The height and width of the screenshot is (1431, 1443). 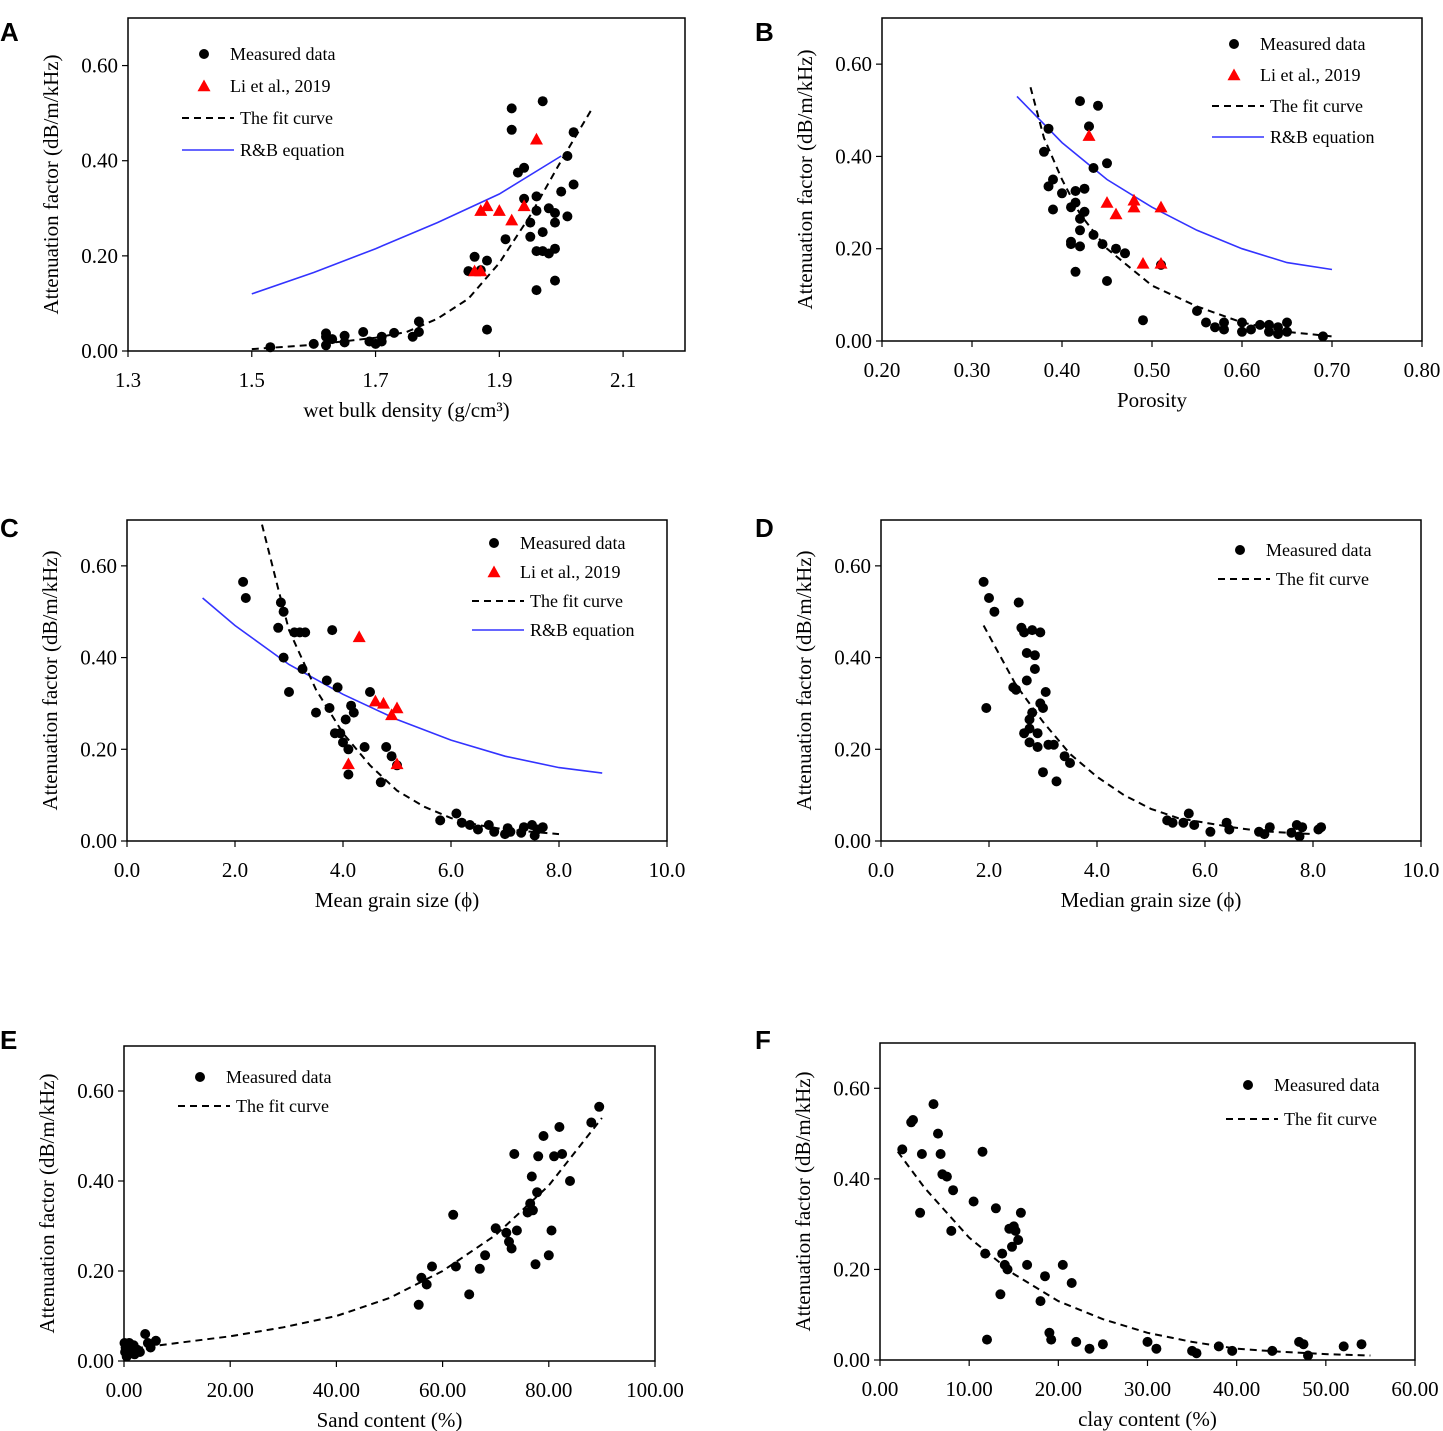 What do you see at coordinates (851, 1179) in the screenshot?
I see `y-tick-label: 0.40` at bounding box center [851, 1179].